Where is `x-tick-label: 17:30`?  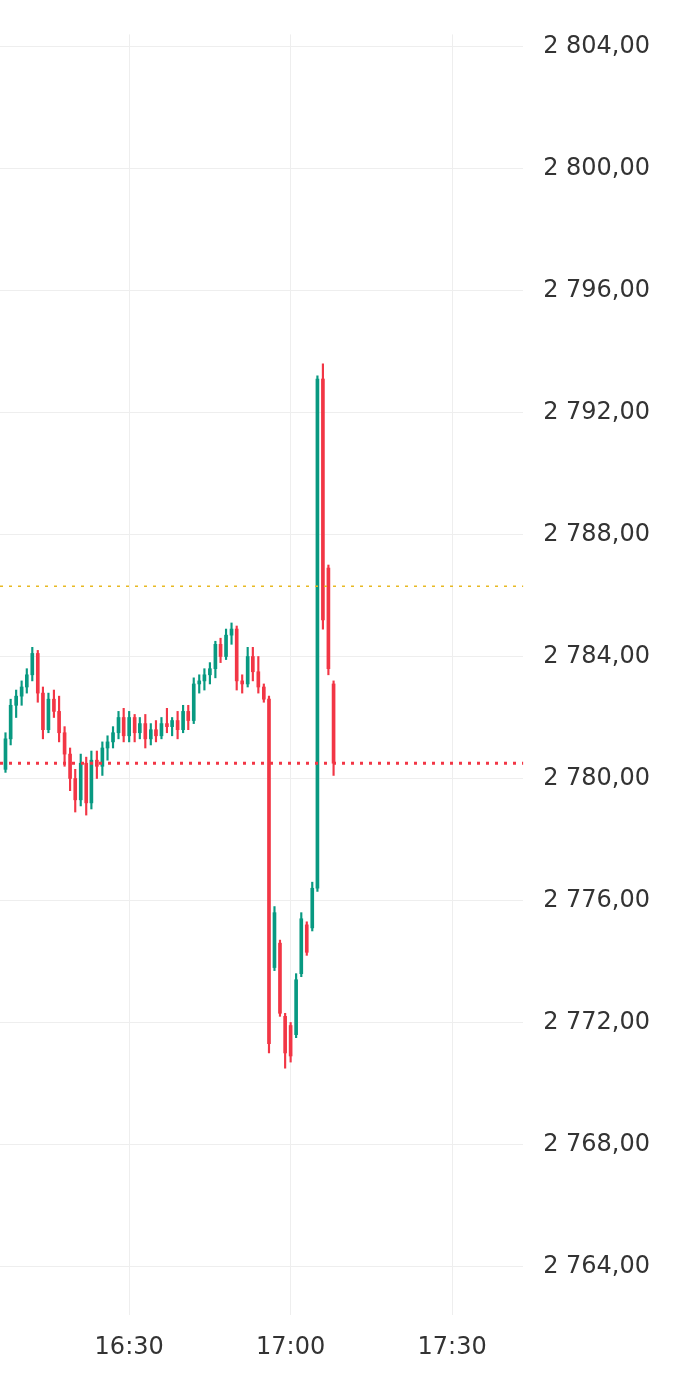
x-tick-label: 17:30 is located at coordinates (452, 1345).